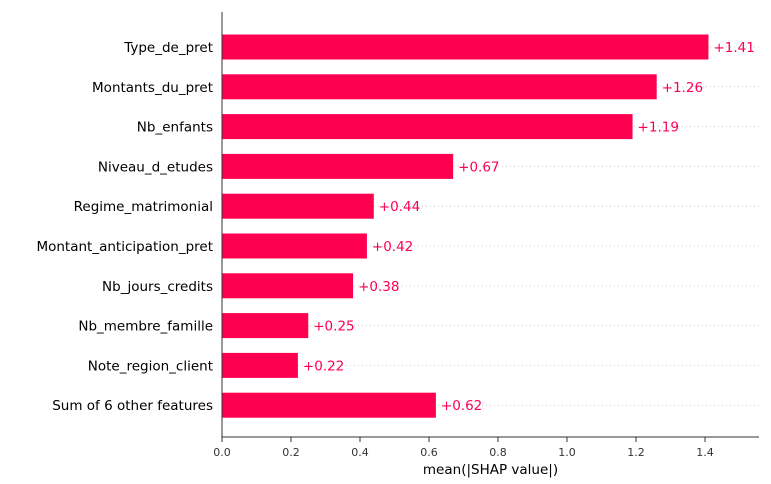  What do you see at coordinates (705, 452) in the screenshot?
I see `x-tick-label: 1.4` at bounding box center [705, 452].